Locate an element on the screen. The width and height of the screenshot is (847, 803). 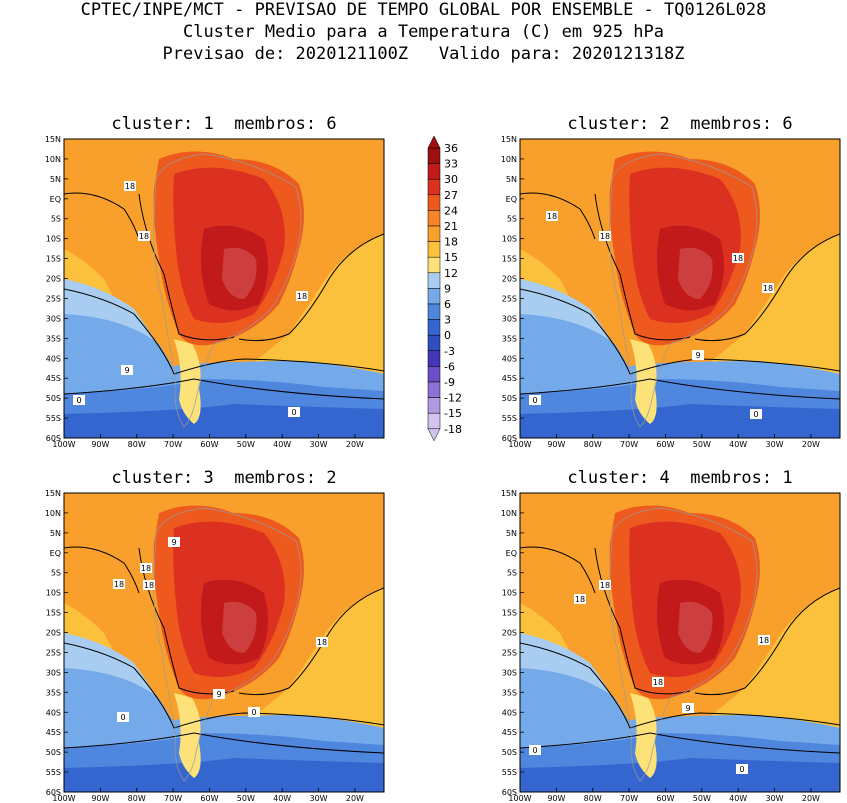
lat-tick-label: 60S is located at coordinates (509, 792).